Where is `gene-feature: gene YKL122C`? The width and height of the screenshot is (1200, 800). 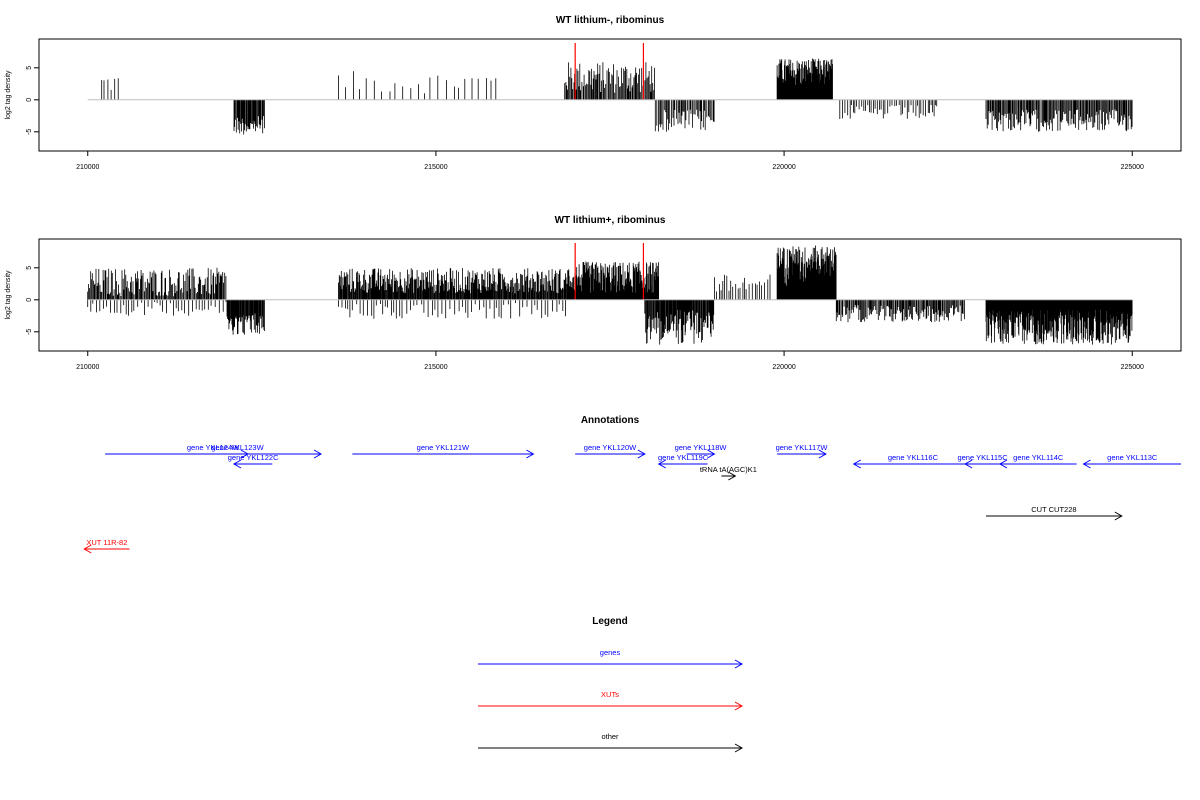 gene-feature: gene YKL122C is located at coordinates (253, 461).